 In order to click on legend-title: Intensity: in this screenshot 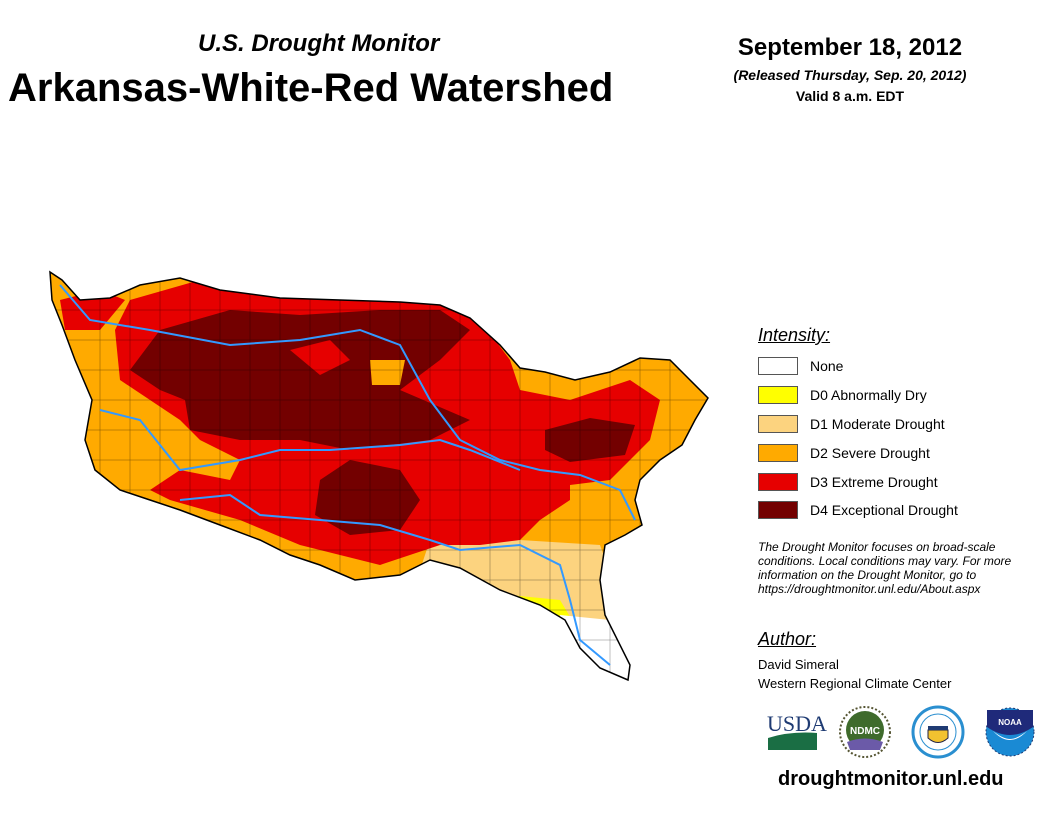, I will do `click(794, 335)`.